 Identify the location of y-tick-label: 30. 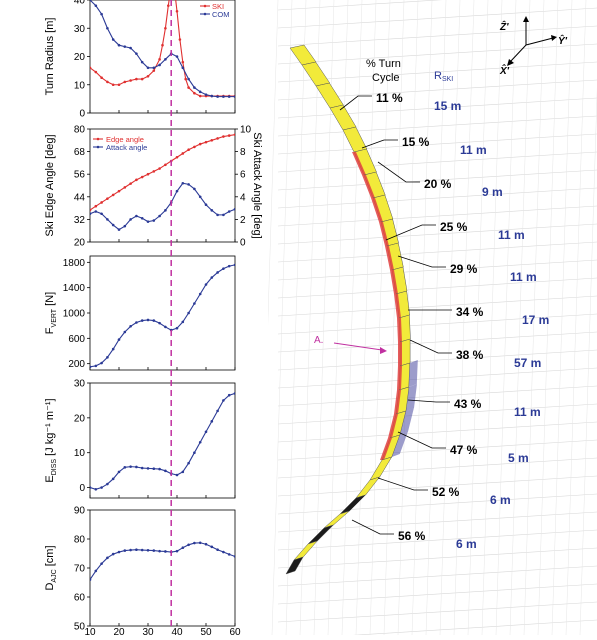
(80, 29).